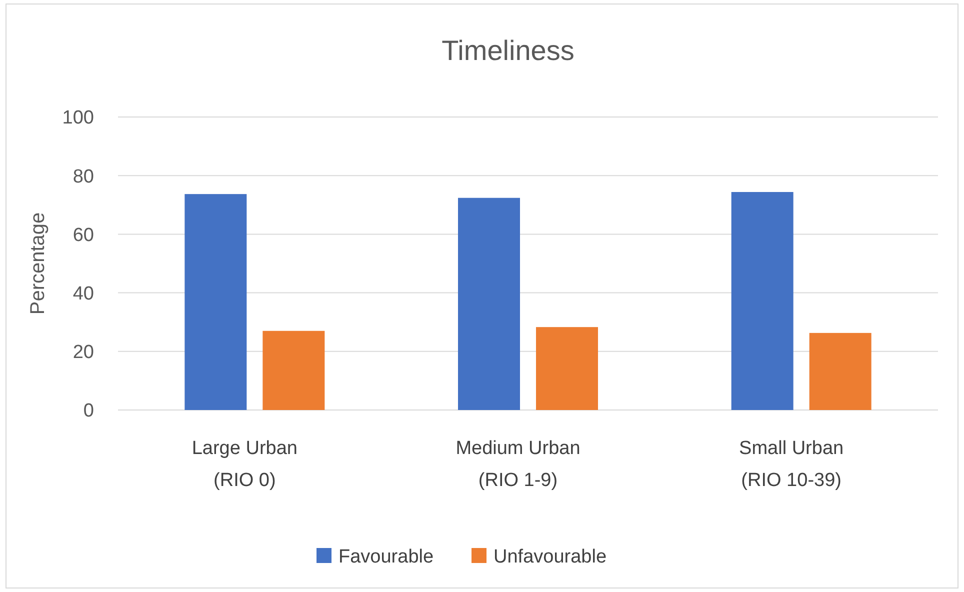 This screenshot has height=592, width=964. I want to click on x-tick-label: Small Urban (RIO 10-39), so click(791, 464).